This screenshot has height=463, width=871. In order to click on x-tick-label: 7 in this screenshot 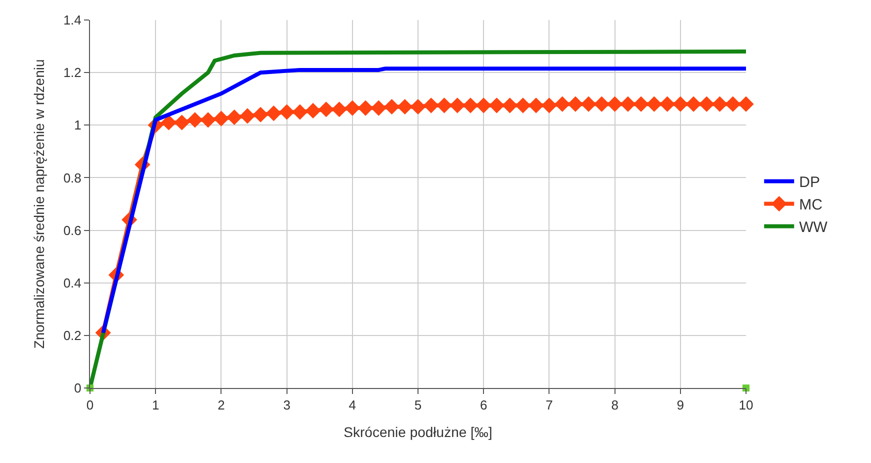, I will do `click(549, 405)`.